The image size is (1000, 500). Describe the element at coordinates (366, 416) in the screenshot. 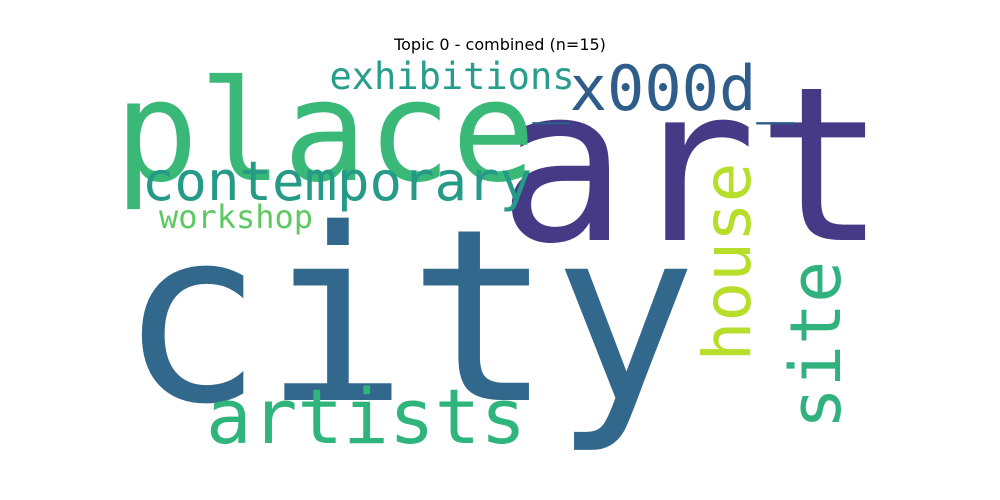

I see `word-artists: artists` at that location.